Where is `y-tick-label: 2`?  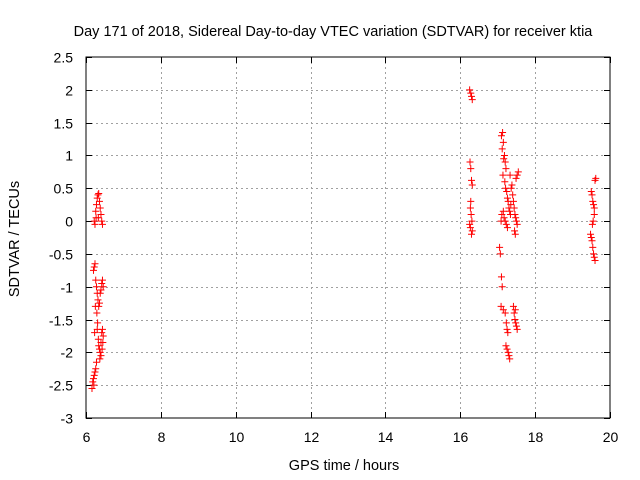
y-tick-label: 2 is located at coordinates (69, 91).